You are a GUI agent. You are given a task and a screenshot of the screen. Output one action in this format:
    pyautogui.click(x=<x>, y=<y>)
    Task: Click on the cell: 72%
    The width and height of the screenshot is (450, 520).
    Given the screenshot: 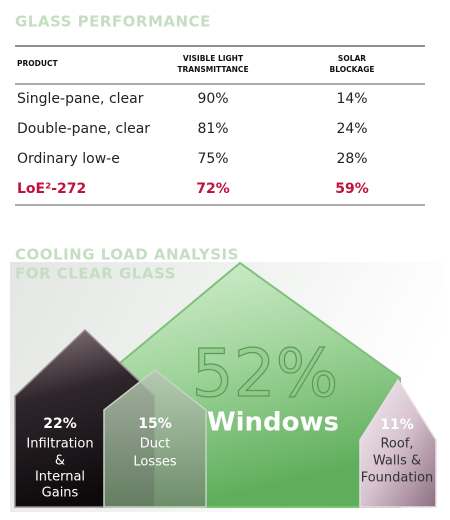 What is the action you would take?
    pyautogui.click(x=213, y=189)
    